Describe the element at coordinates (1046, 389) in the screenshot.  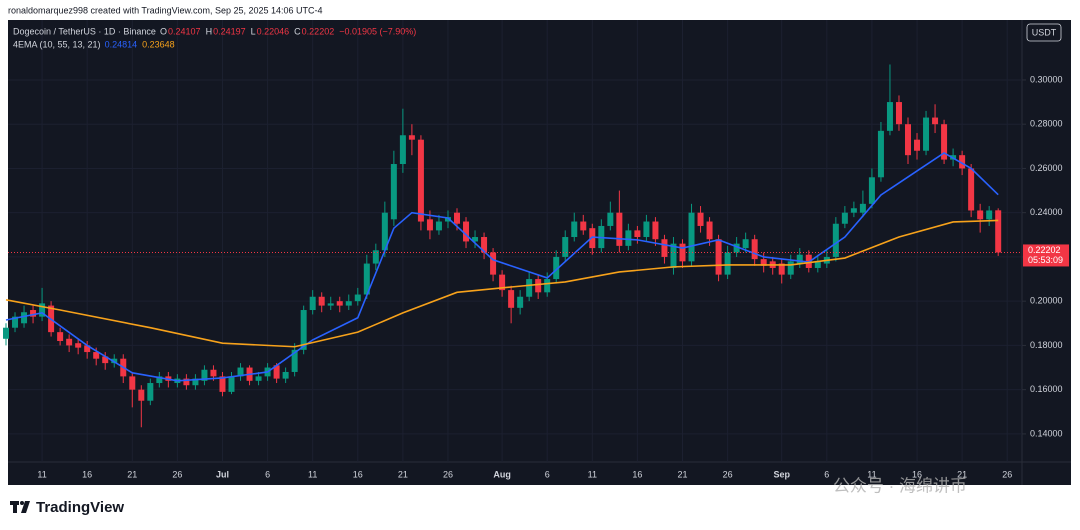
I see `y-tick-label: 0.16000` at that location.